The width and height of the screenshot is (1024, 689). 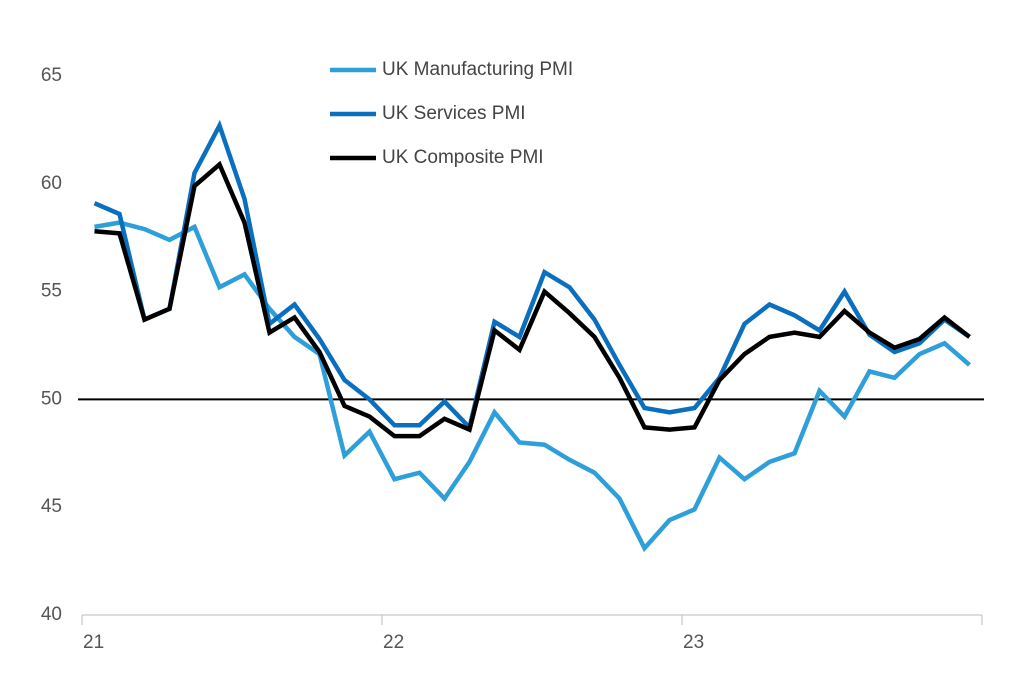 What do you see at coordinates (51, 614) in the screenshot?
I see `y-tick-label: 40` at bounding box center [51, 614].